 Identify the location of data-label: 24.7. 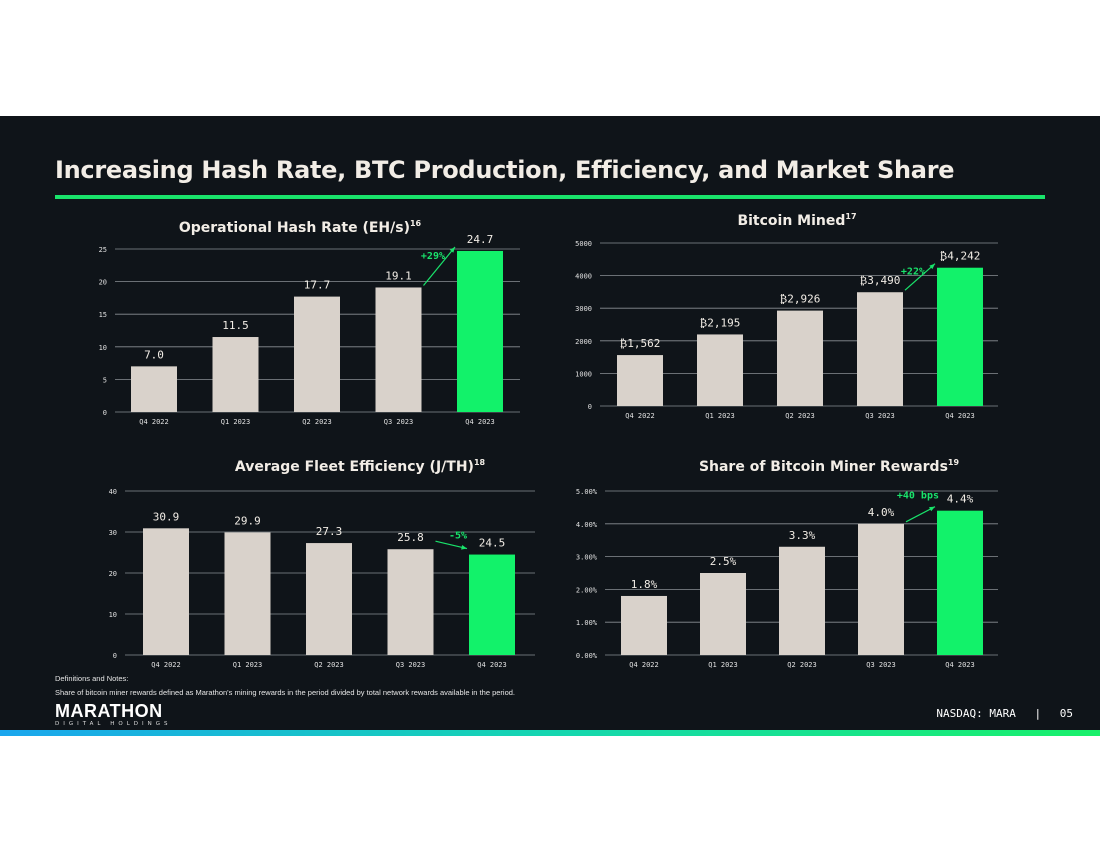
(480, 239).